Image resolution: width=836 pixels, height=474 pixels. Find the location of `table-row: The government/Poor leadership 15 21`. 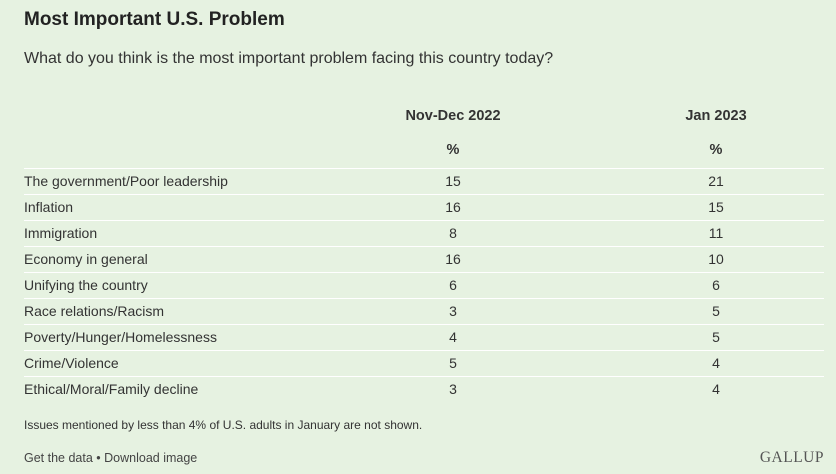

table-row: The government/Poor leadership 15 21 is located at coordinates (424, 182).